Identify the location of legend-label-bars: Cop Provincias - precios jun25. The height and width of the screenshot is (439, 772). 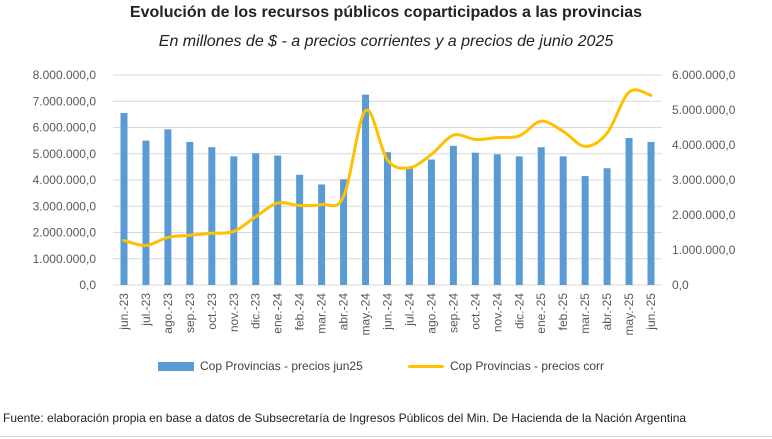
(281, 366).